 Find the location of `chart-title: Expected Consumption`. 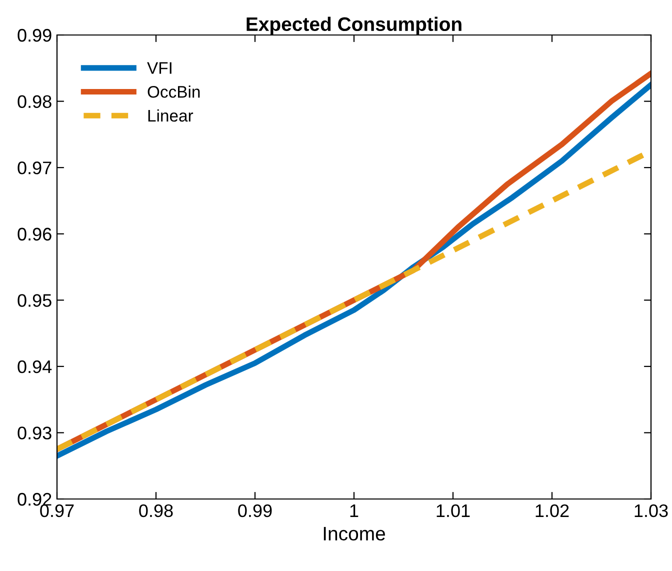

chart-title: Expected Consumption is located at coordinates (354, 25).